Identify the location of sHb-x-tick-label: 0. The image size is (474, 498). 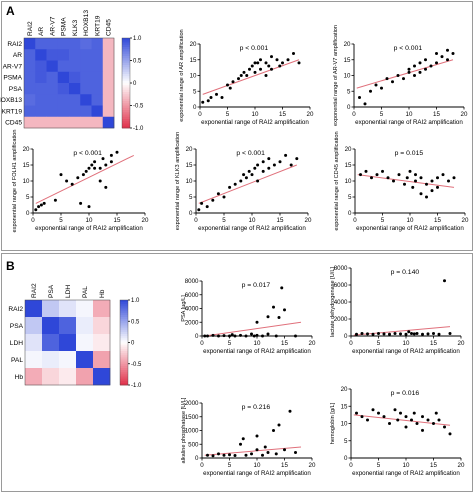
(351, 465).